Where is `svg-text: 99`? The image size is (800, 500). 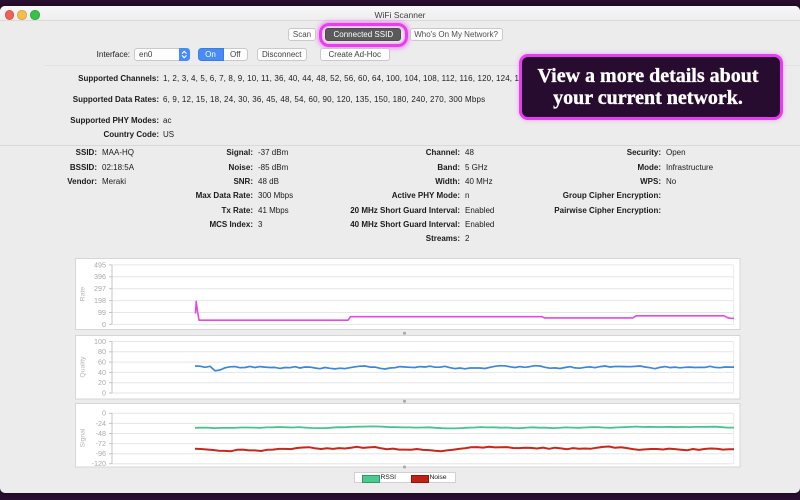 svg-text: 99 is located at coordinates (102, 312).